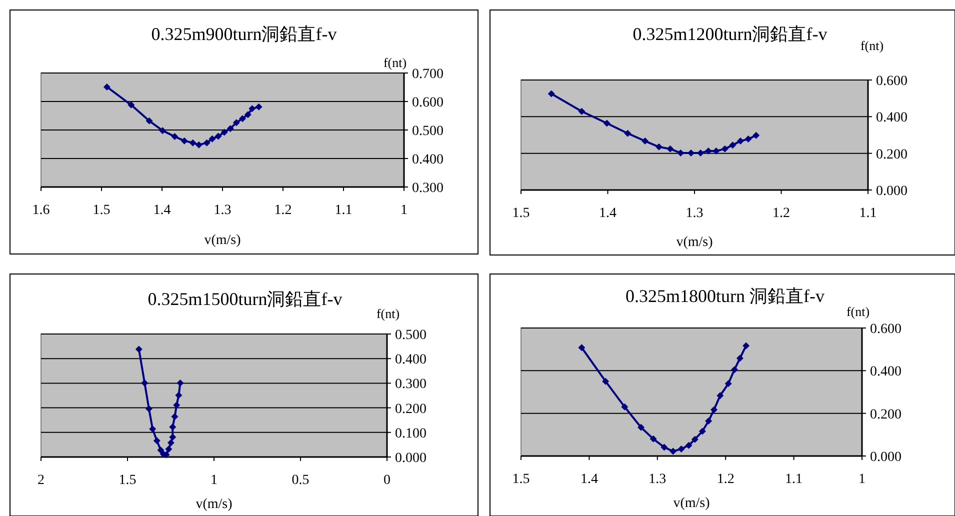 The height and width of the screenshot is (516, 955). I want to click on title: 0.325m1500turn洞鉛直f-v, so click(245, 299).